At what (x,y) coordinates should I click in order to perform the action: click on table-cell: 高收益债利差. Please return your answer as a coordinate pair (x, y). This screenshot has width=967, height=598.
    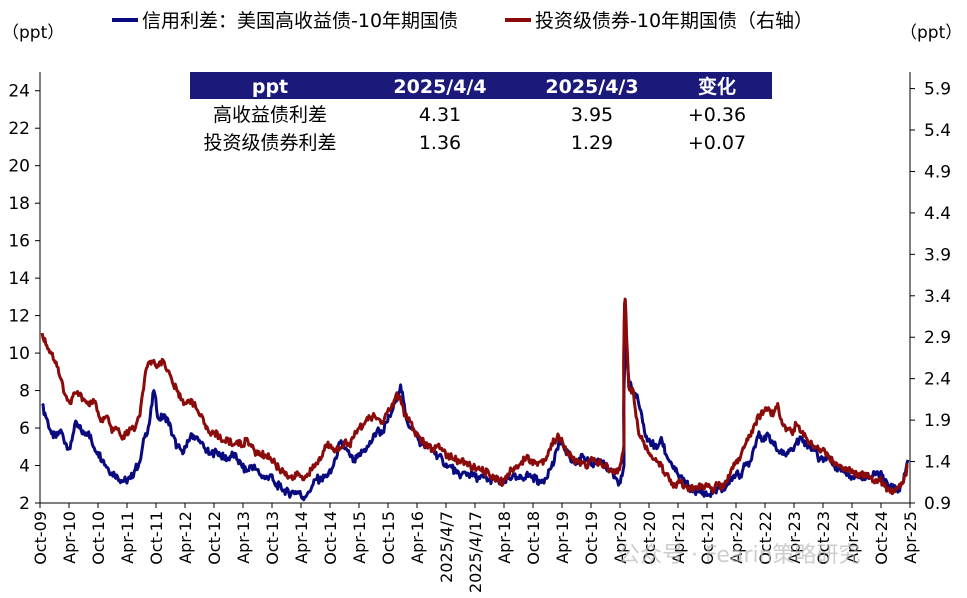
    Looking at the image, I should click on (270, 115).